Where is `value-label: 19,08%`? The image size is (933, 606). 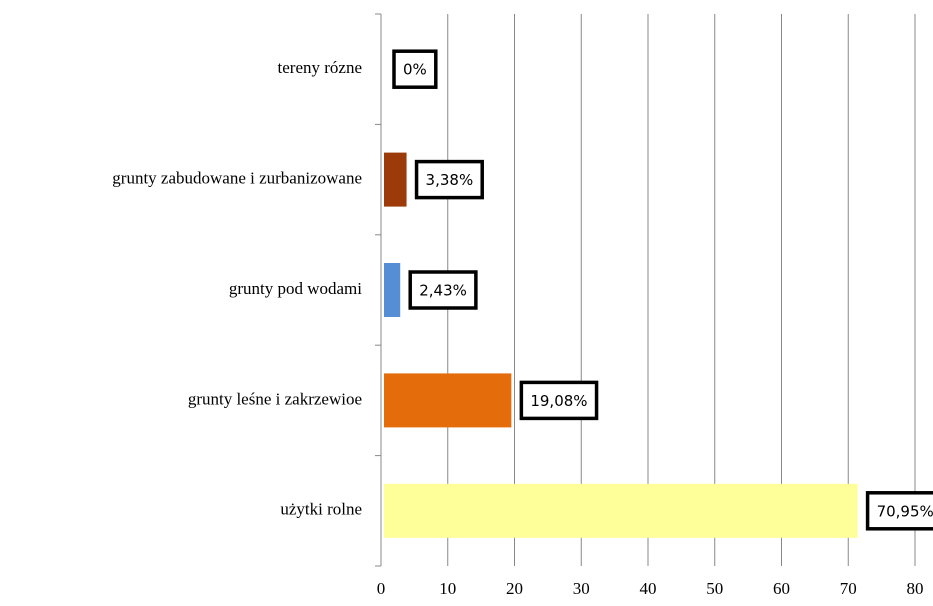 value-label: 19,08% is located at coordinates (558, 401).